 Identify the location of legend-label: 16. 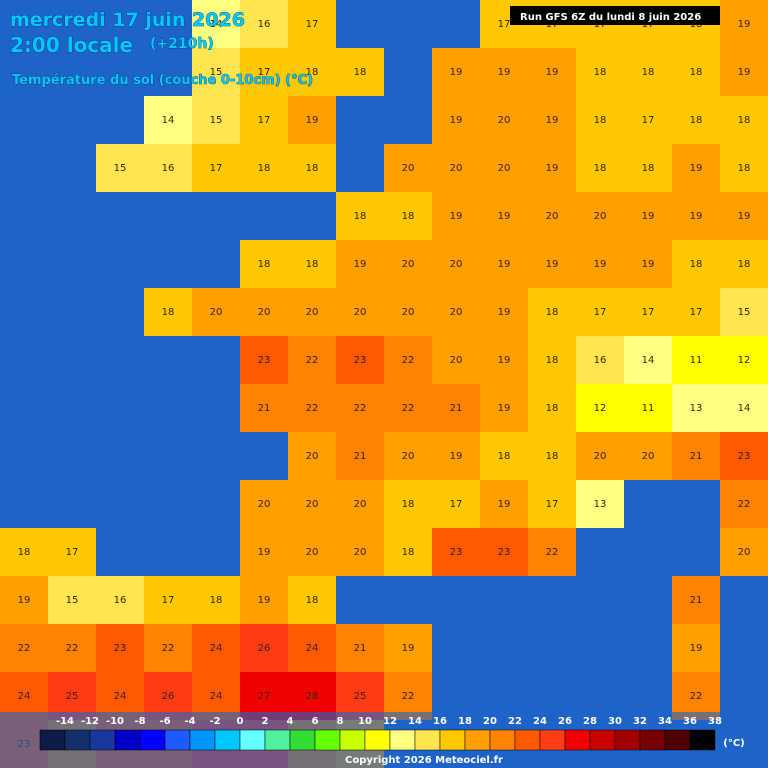
(440, 721).